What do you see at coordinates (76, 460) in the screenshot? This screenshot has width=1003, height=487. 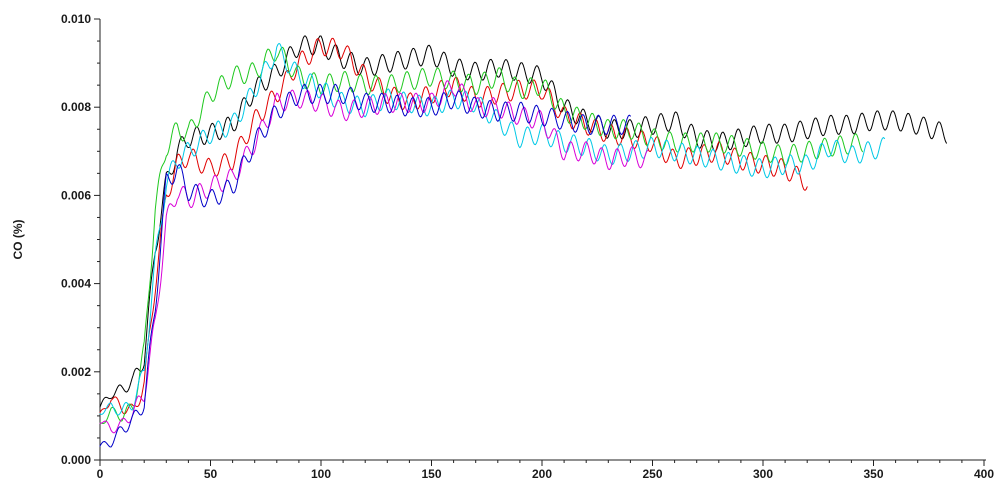 I see `y-tick-label: 0.000` at bounding box center [76, 460].